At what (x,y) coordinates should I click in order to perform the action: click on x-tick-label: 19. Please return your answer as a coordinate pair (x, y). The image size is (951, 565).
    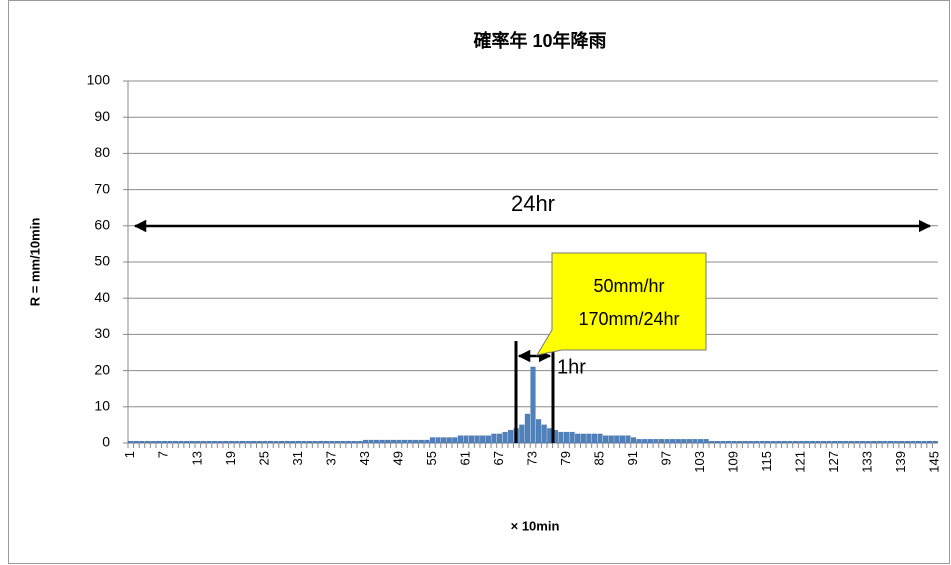
    Looking at the image, I should click on (230, 458).